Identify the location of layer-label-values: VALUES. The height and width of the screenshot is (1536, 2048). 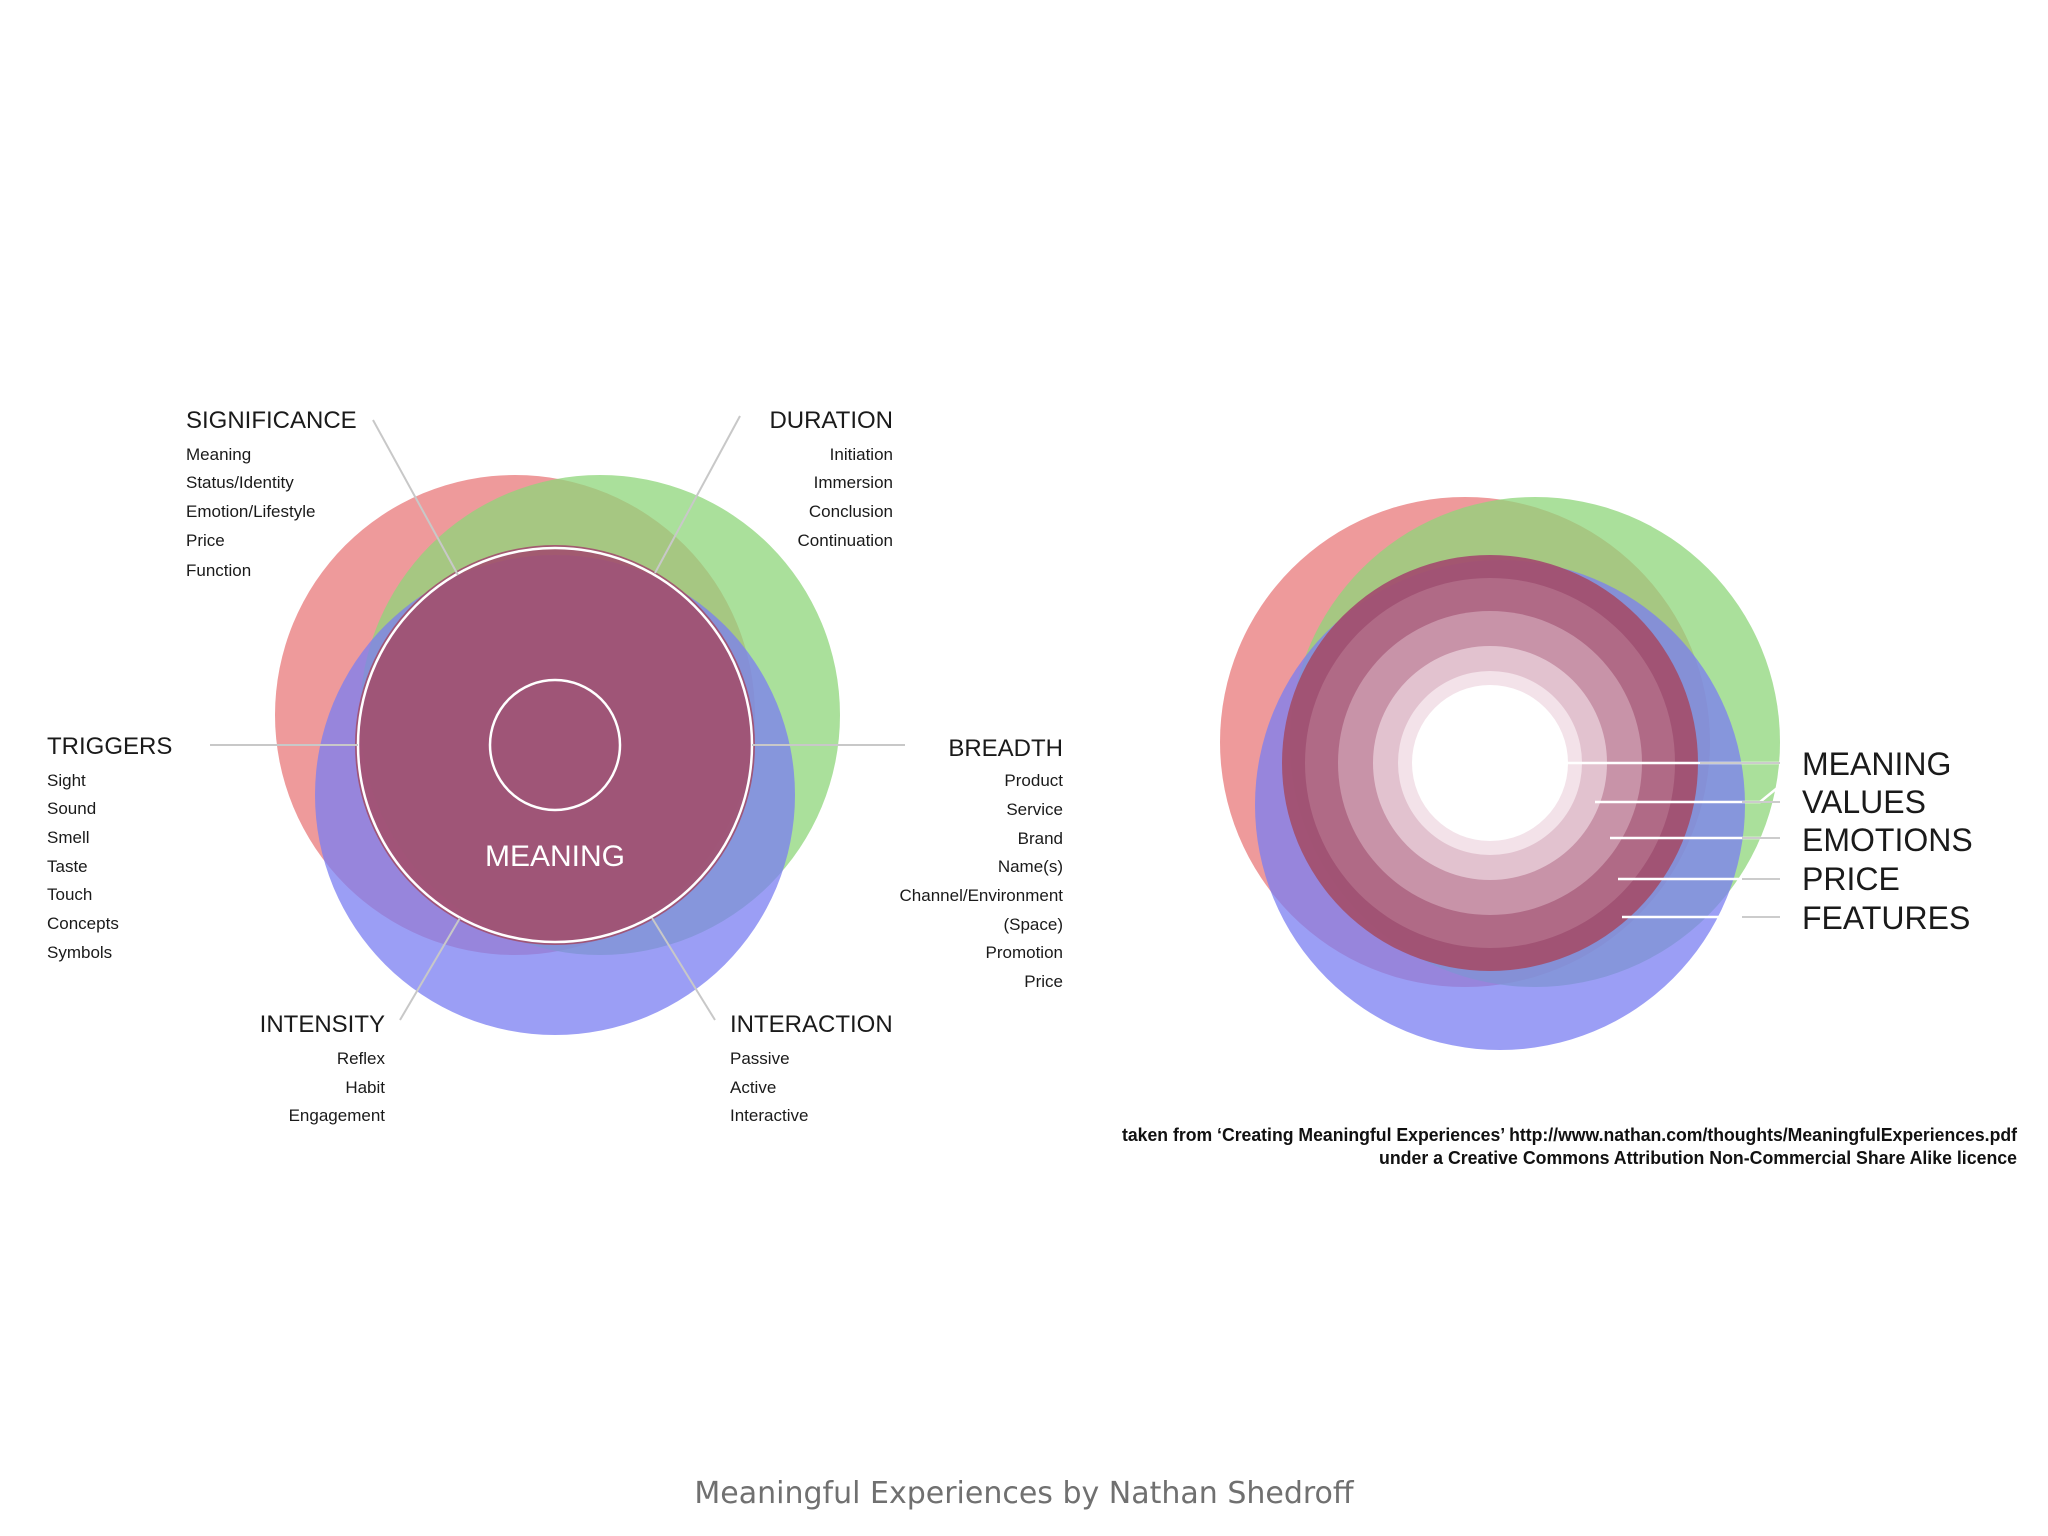
(1864, 802).